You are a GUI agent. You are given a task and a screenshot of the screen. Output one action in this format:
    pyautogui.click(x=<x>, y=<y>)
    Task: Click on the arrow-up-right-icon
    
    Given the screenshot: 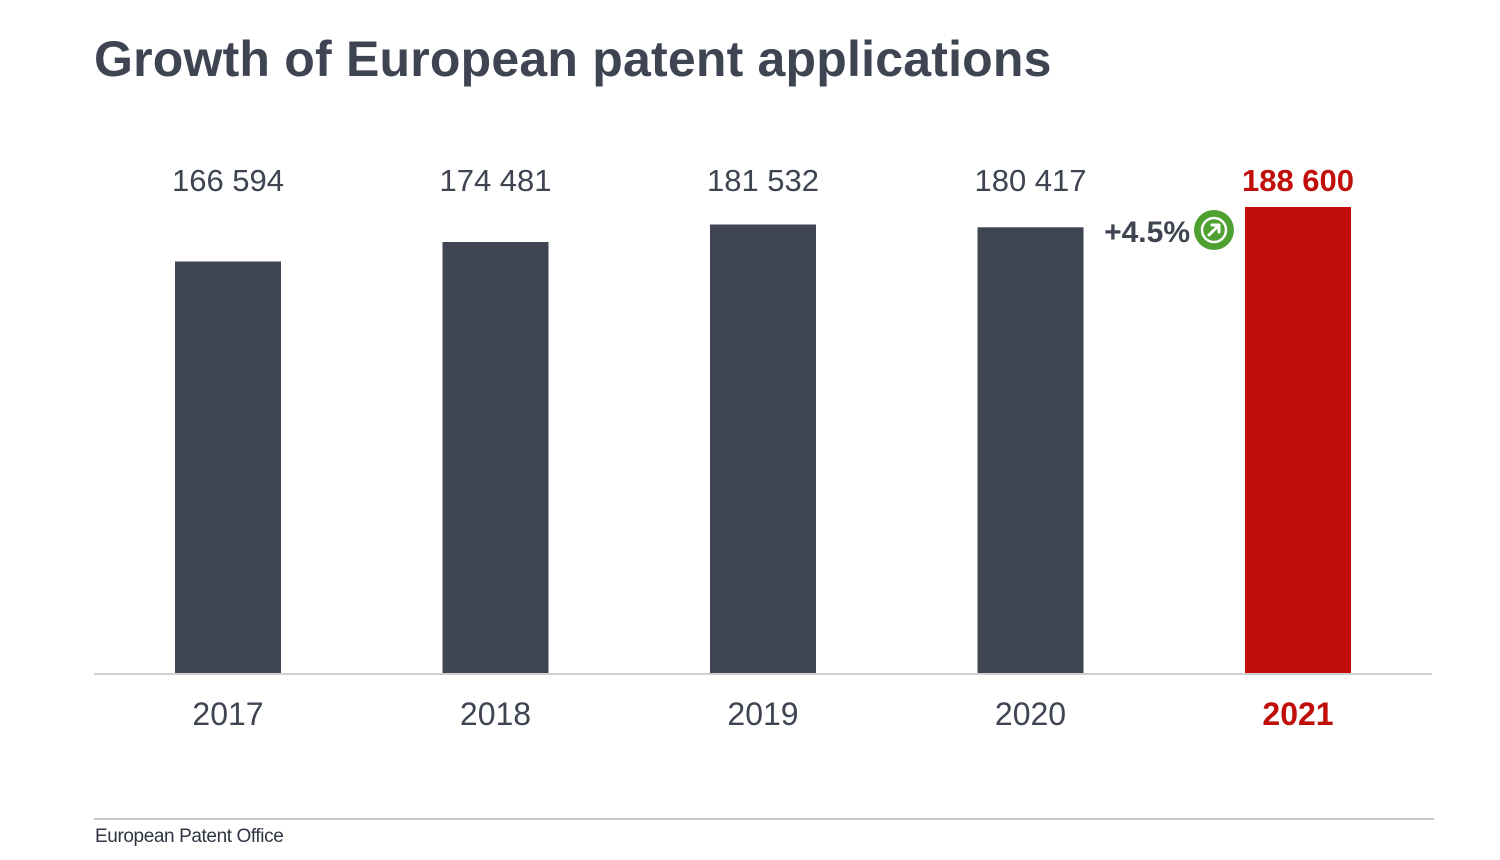 What is the action you would take?
    pyautogui.click(x=1214, y=230)
    